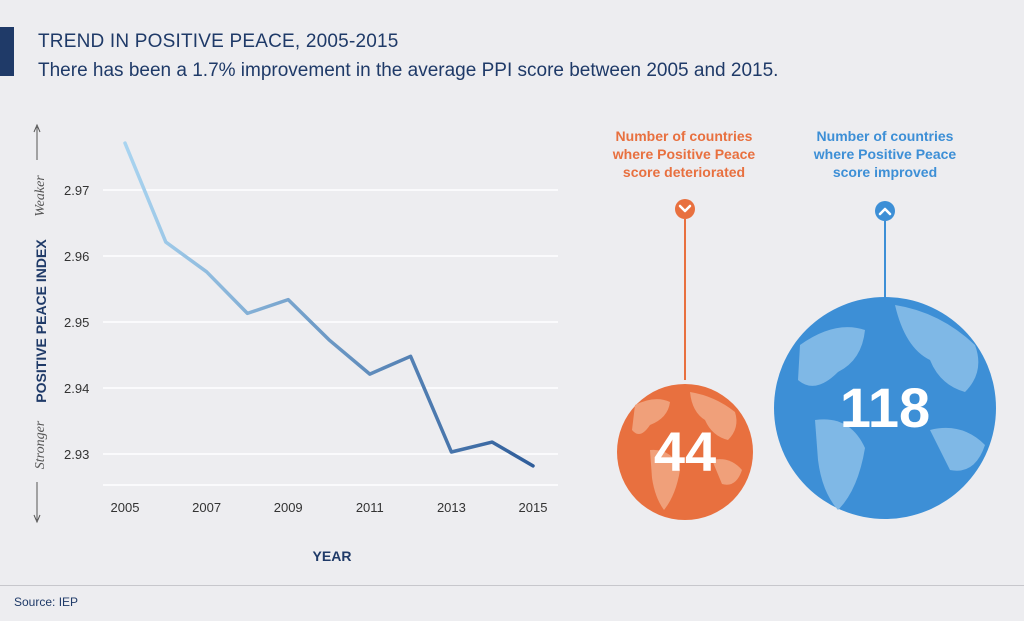 The height and width of the screenshot is (621, 1024). Describe the element at coordinates (332, 556) in the screenshot. I see `x-axis-label: YEAR` at that location.